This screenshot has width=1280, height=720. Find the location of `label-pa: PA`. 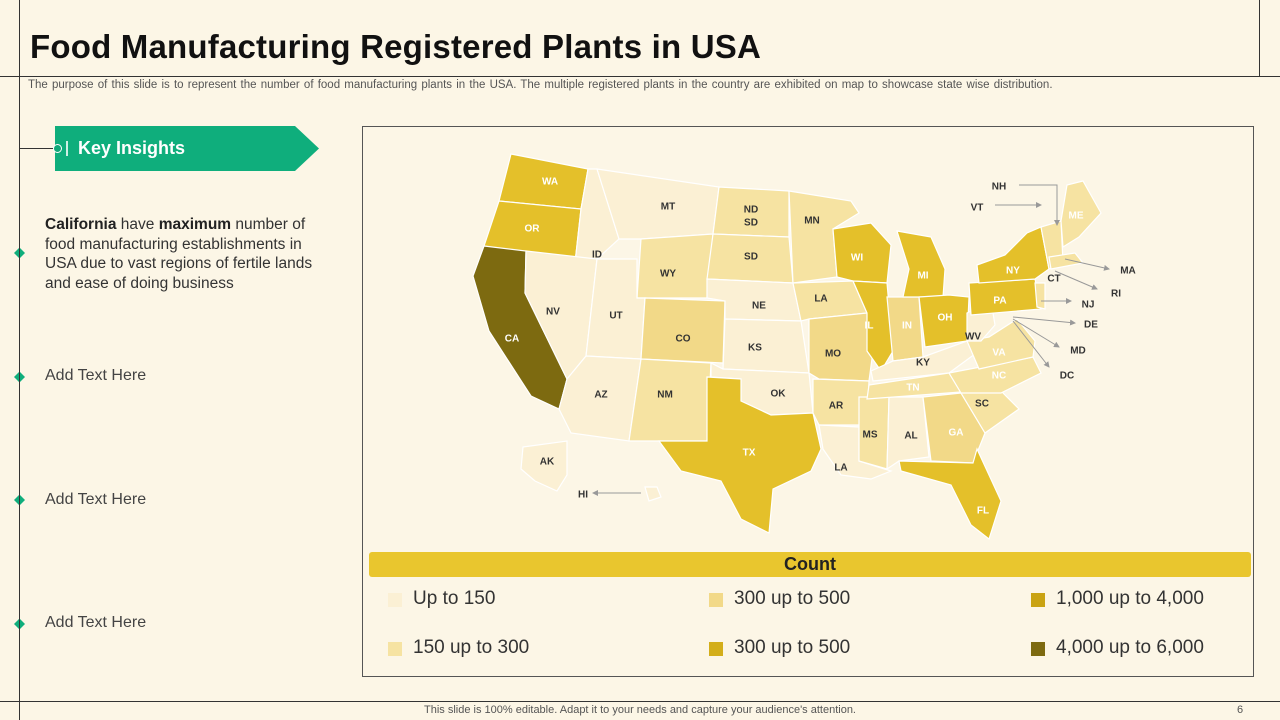

label-pa: PA is located at coordinates (999, 301).